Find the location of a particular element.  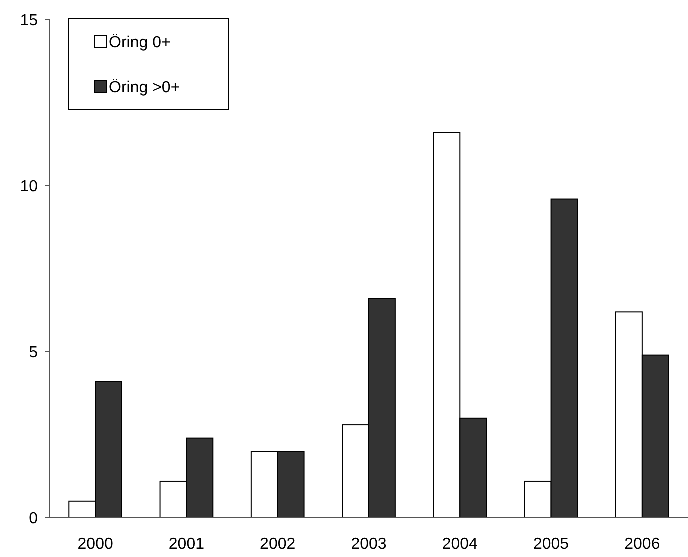

legend-label: Öring >0+ is located at coordinates (144, 87).